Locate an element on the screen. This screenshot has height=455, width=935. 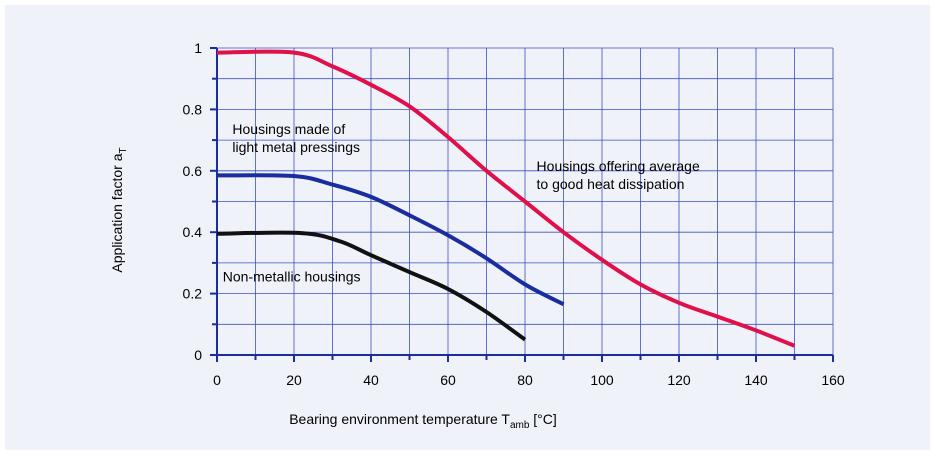
y-tick-label: 1 is located at coordinates (198, 48).